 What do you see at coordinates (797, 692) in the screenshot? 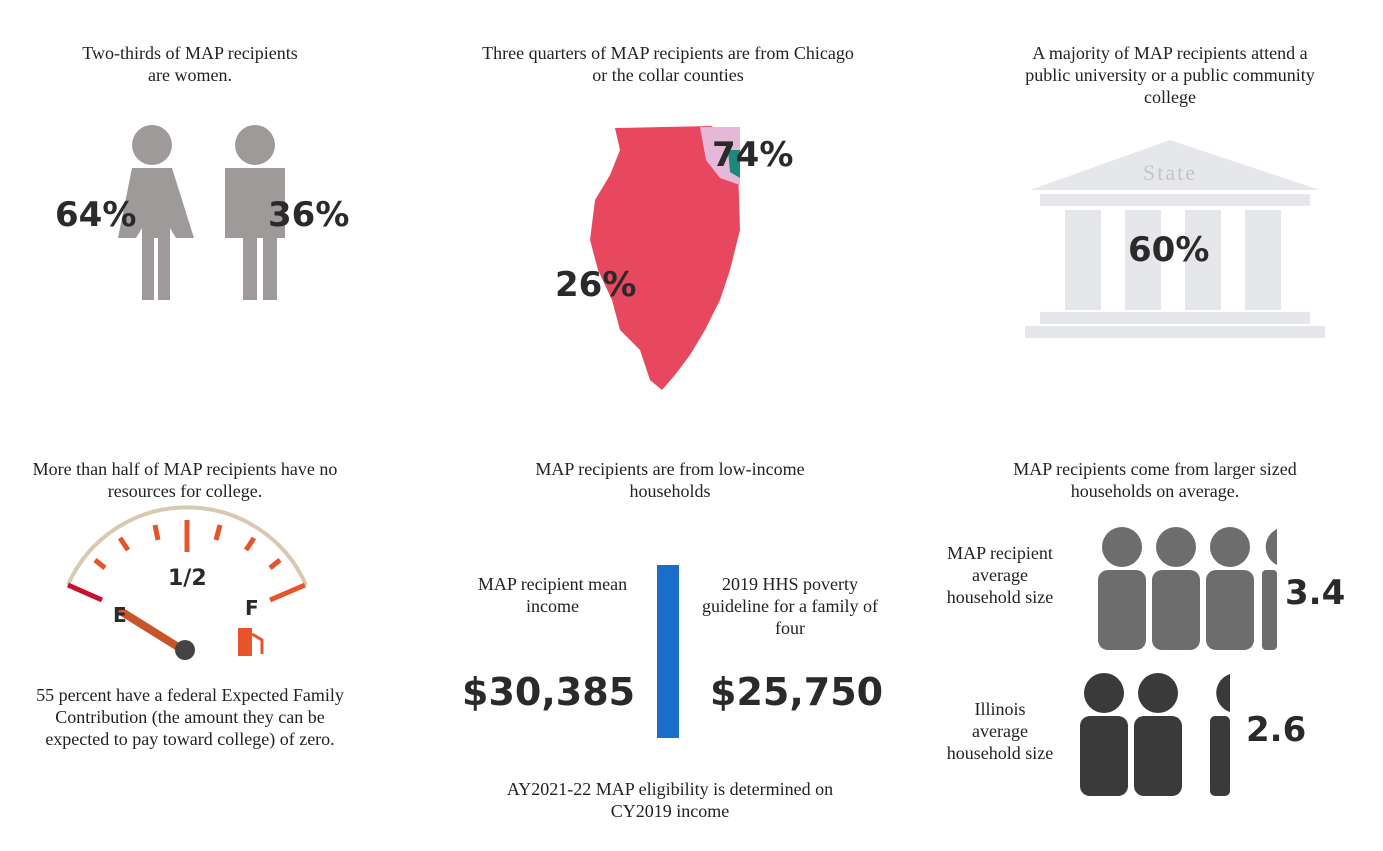
I see `poverty-value: $25,750` at bounding box center [797, 692].